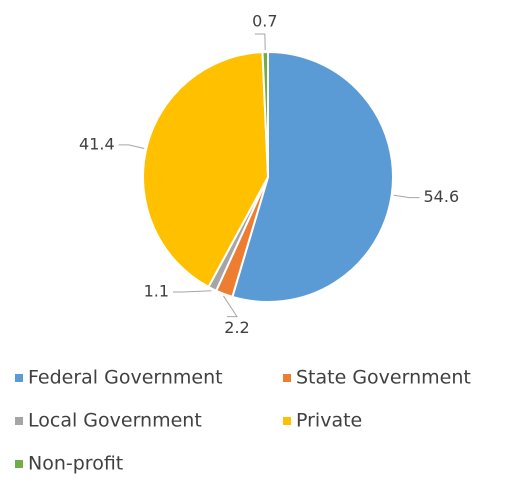 The height and width of the screenshot is (487, 515). I want to click on data-label: 1.1, so click(156, 291).